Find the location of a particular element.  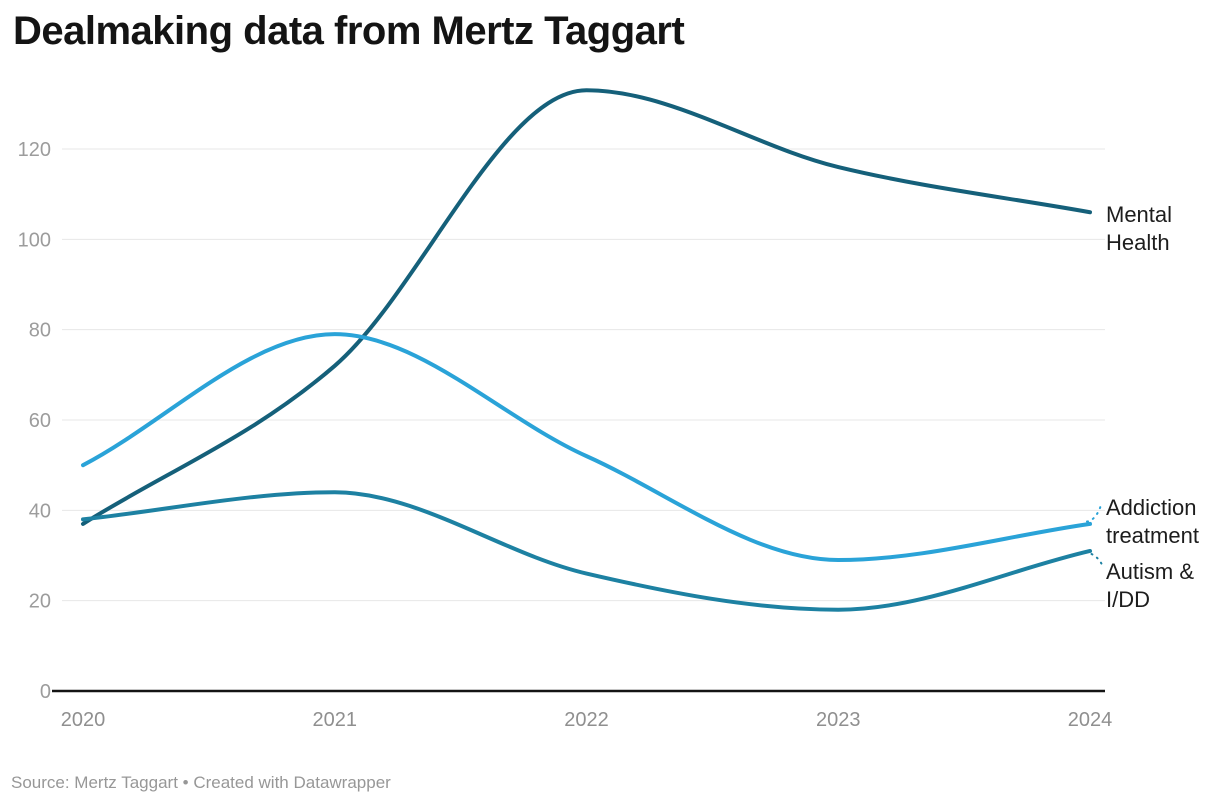

y-axis-tick-label: 80 is located at coordinates (40, 331).